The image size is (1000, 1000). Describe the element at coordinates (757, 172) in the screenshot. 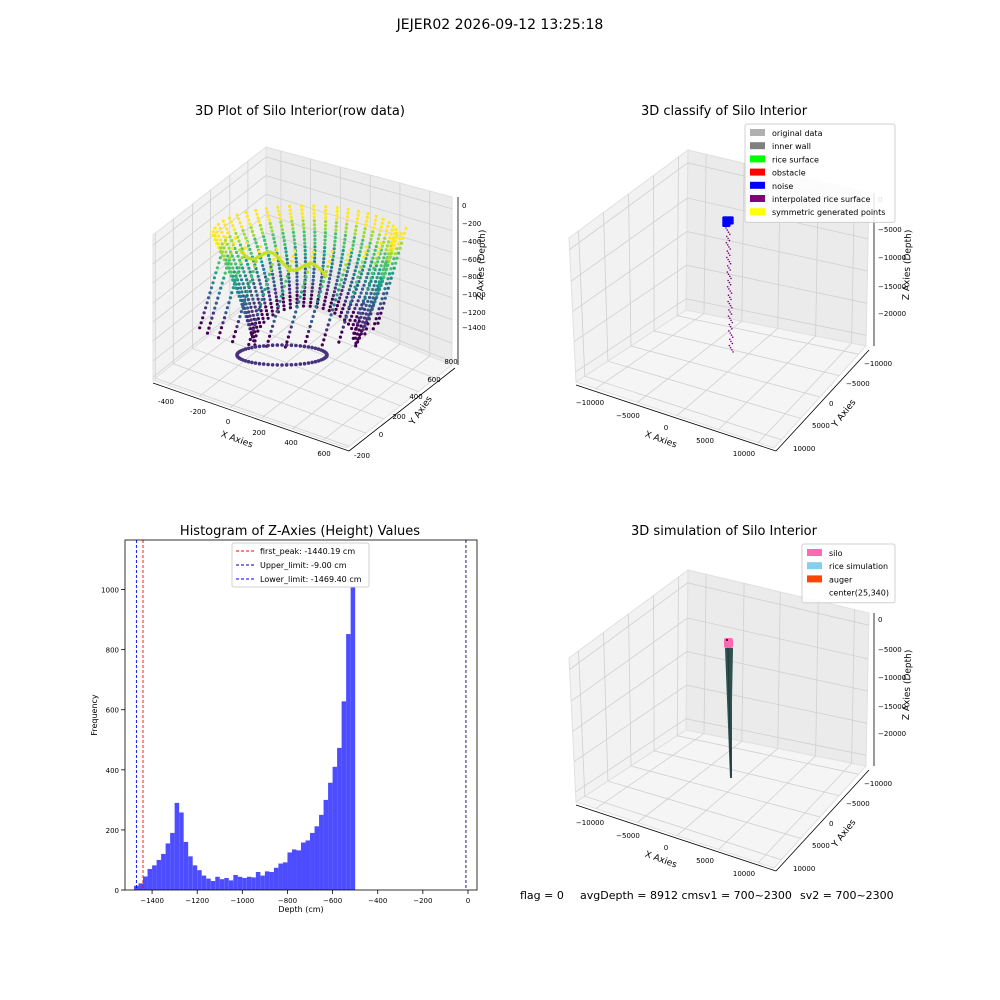

I see `legend-swatch` at that location.